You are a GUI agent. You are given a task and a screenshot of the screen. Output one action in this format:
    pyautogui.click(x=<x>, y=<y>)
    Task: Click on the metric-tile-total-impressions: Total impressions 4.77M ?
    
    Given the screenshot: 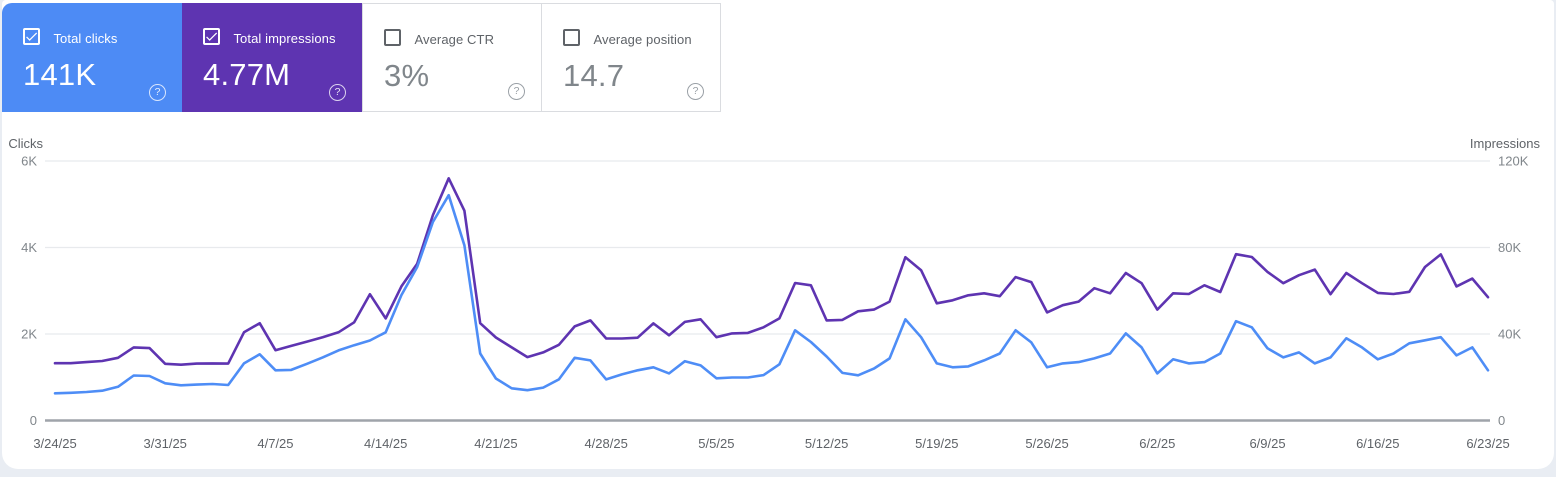 What is the action you would take?
    pyautogui.click(x=272, y=57)
    